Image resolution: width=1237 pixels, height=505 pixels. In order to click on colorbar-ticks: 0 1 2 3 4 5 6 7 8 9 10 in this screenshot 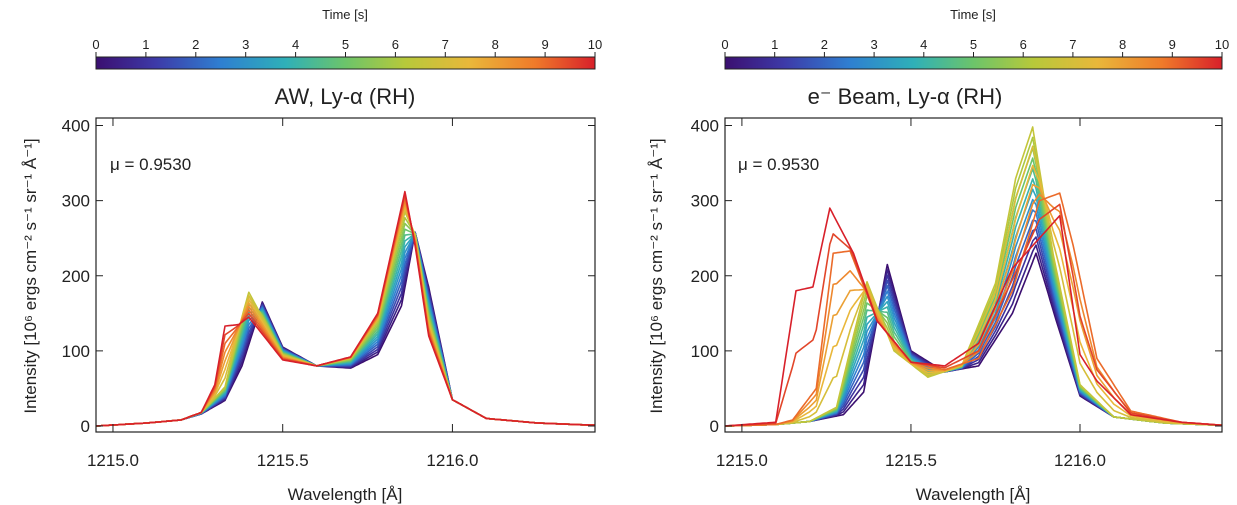, I will do `click(347, 47)`.